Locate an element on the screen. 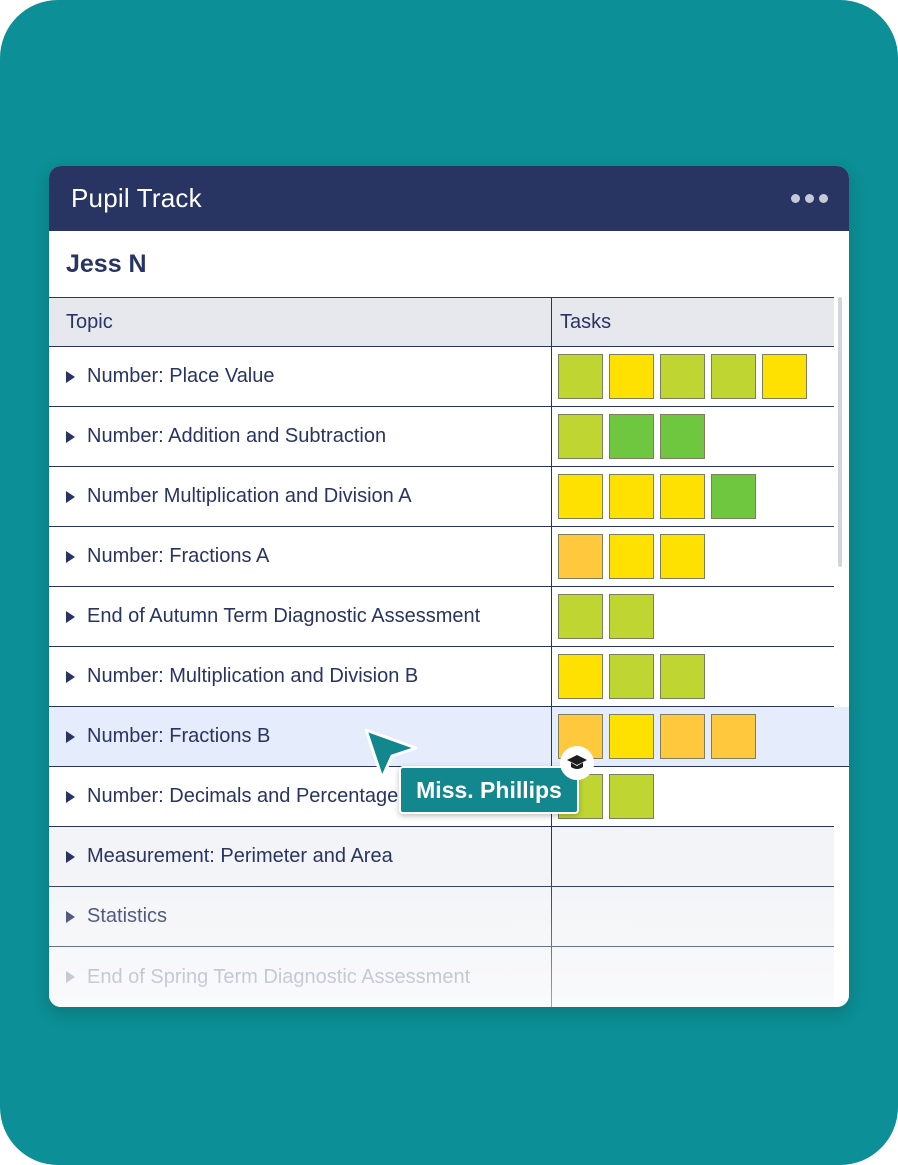  table-row: End of Spring Term Diagnostic Assessment is located at coordinates (441, 977).